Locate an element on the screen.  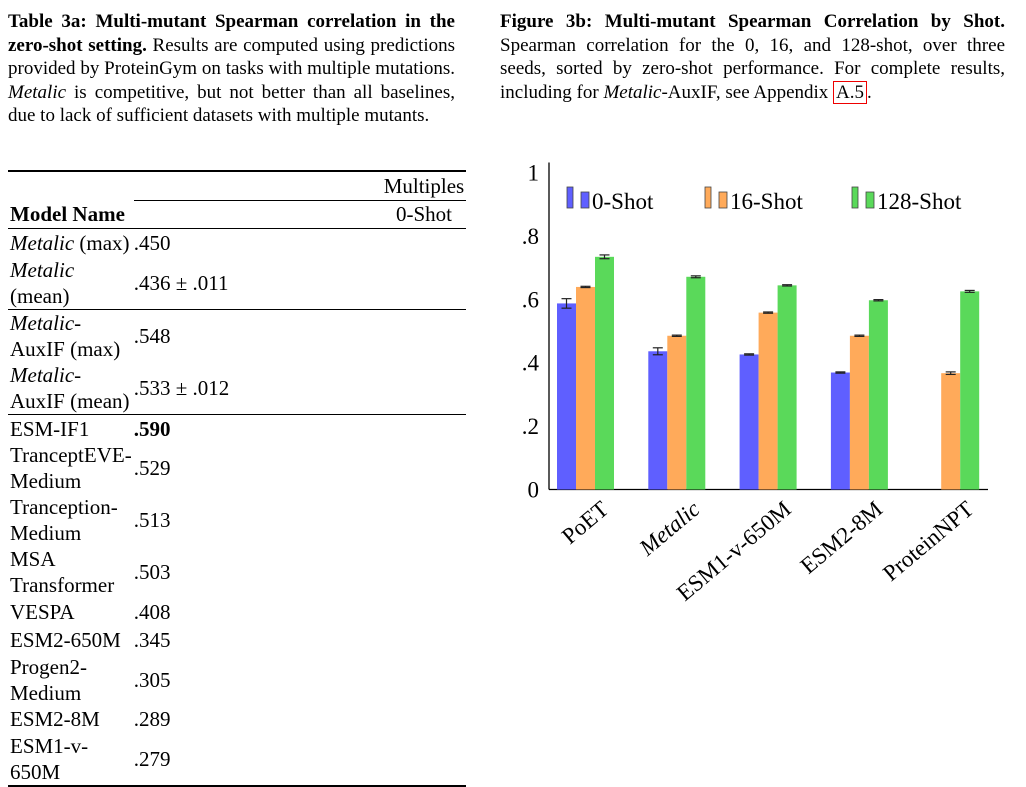
model-name: MSA Transformer is located at coordinates (71, 572).